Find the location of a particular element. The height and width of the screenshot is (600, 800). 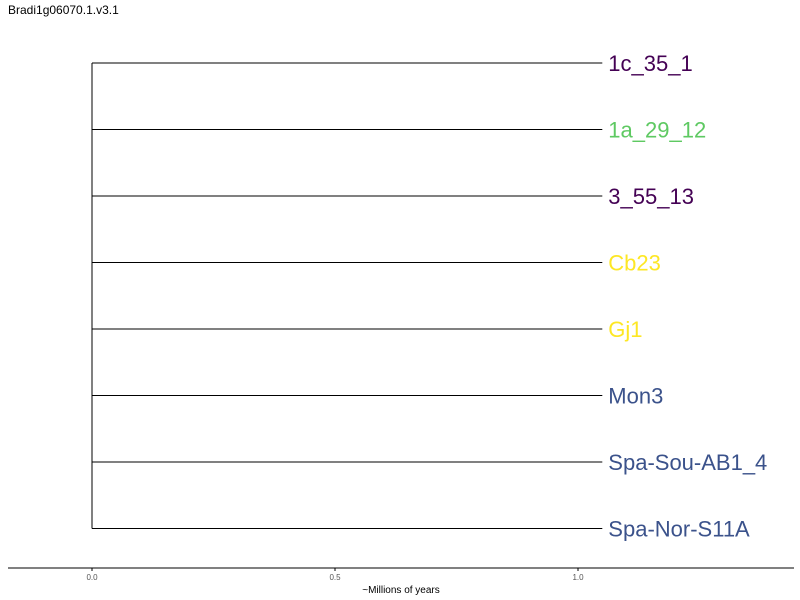

axis-tick-label: 1.0 is located at coordinates (578, 577).